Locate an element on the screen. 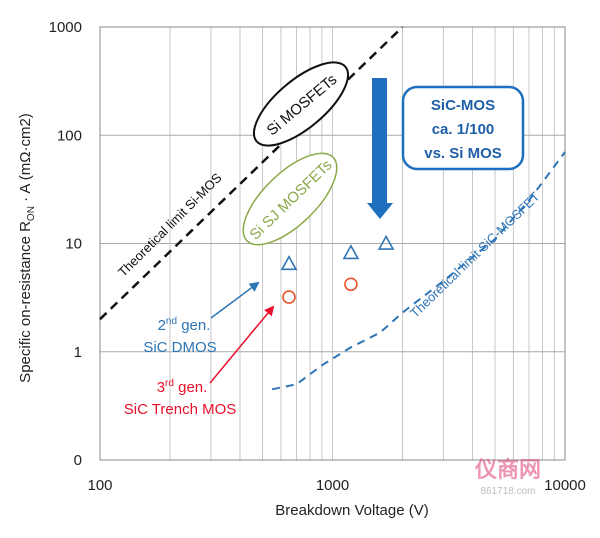 This screenshot has width=600, height=538. y-axis-label: Specific on-resistance RON · A (mΩ·cm2) is located at coordinates (27, 248).